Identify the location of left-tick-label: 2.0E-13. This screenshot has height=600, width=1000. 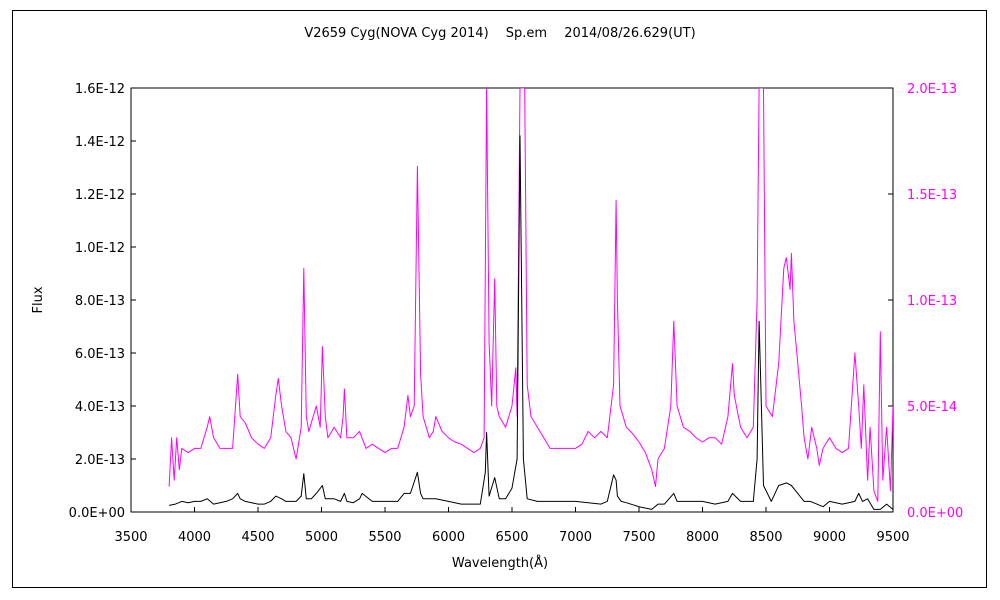
(100, 460).